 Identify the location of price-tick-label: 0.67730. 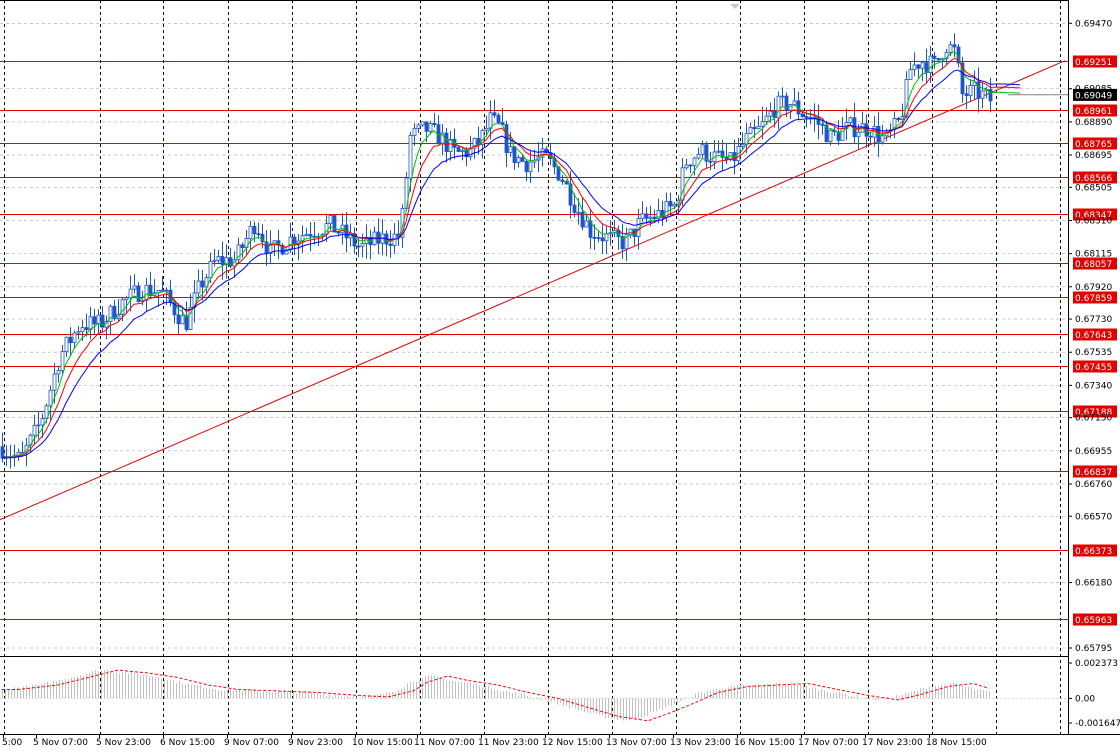
(1093, 320).